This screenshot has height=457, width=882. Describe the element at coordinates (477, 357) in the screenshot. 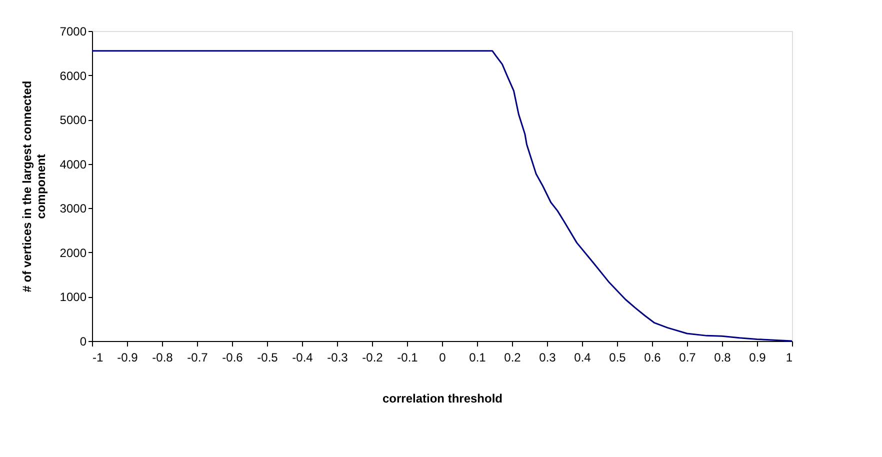

I see `x-tick-label: 0.1` at that location.